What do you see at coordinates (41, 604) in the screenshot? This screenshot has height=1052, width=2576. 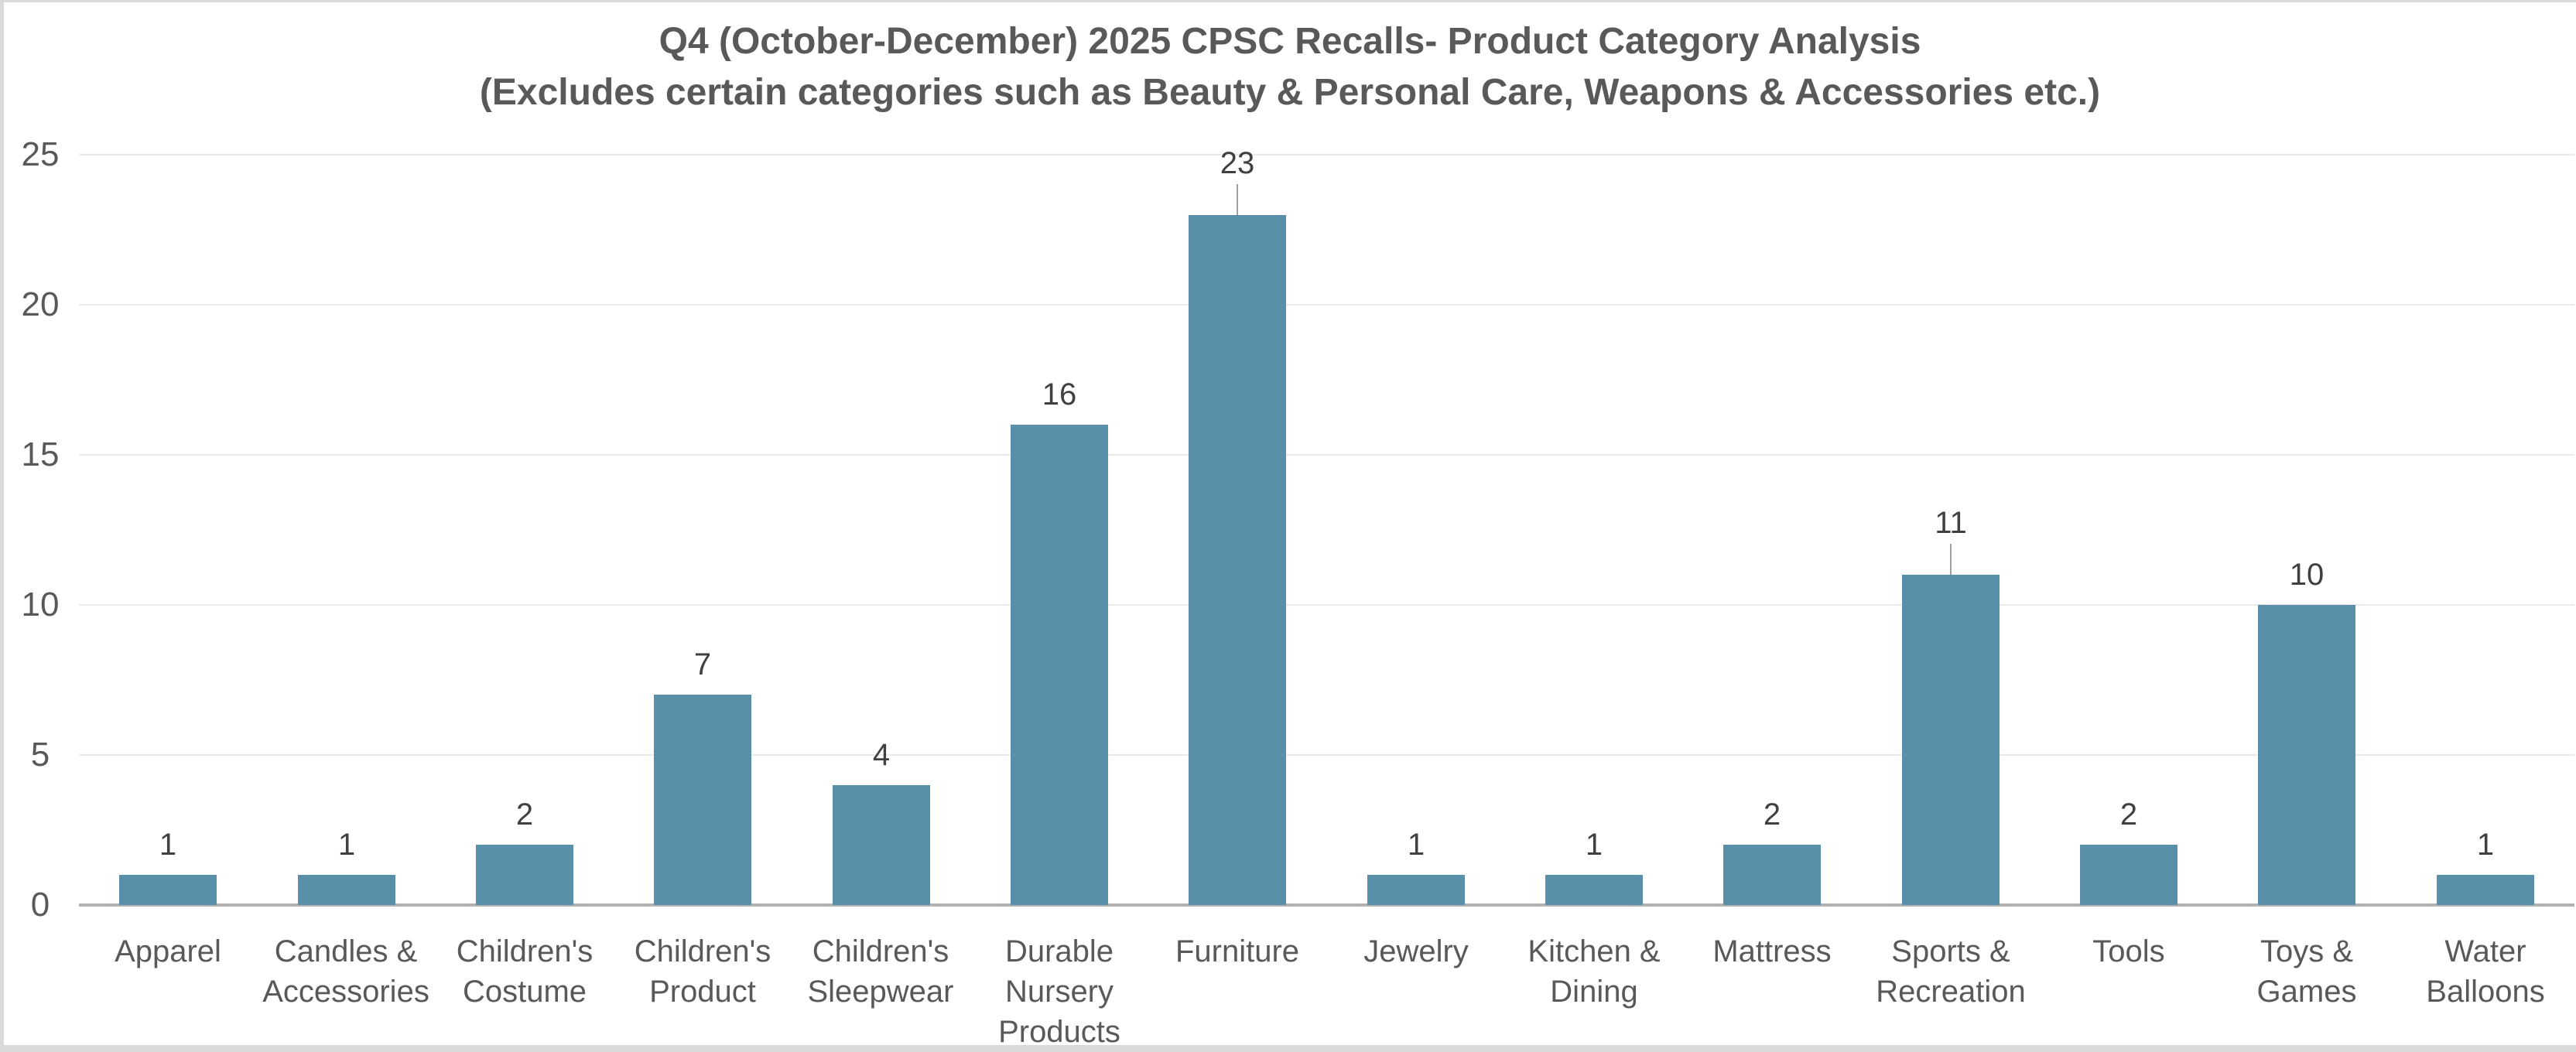 I see `y-axis-tick-label: 10` at bounding box center [41, 604].